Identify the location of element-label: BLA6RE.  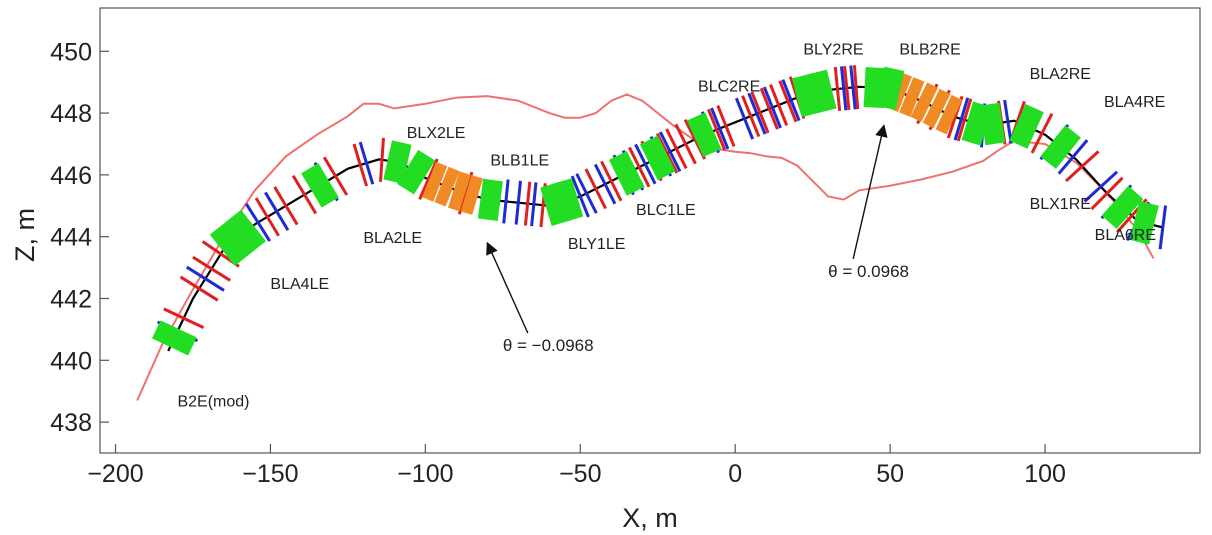
(1125, 235).